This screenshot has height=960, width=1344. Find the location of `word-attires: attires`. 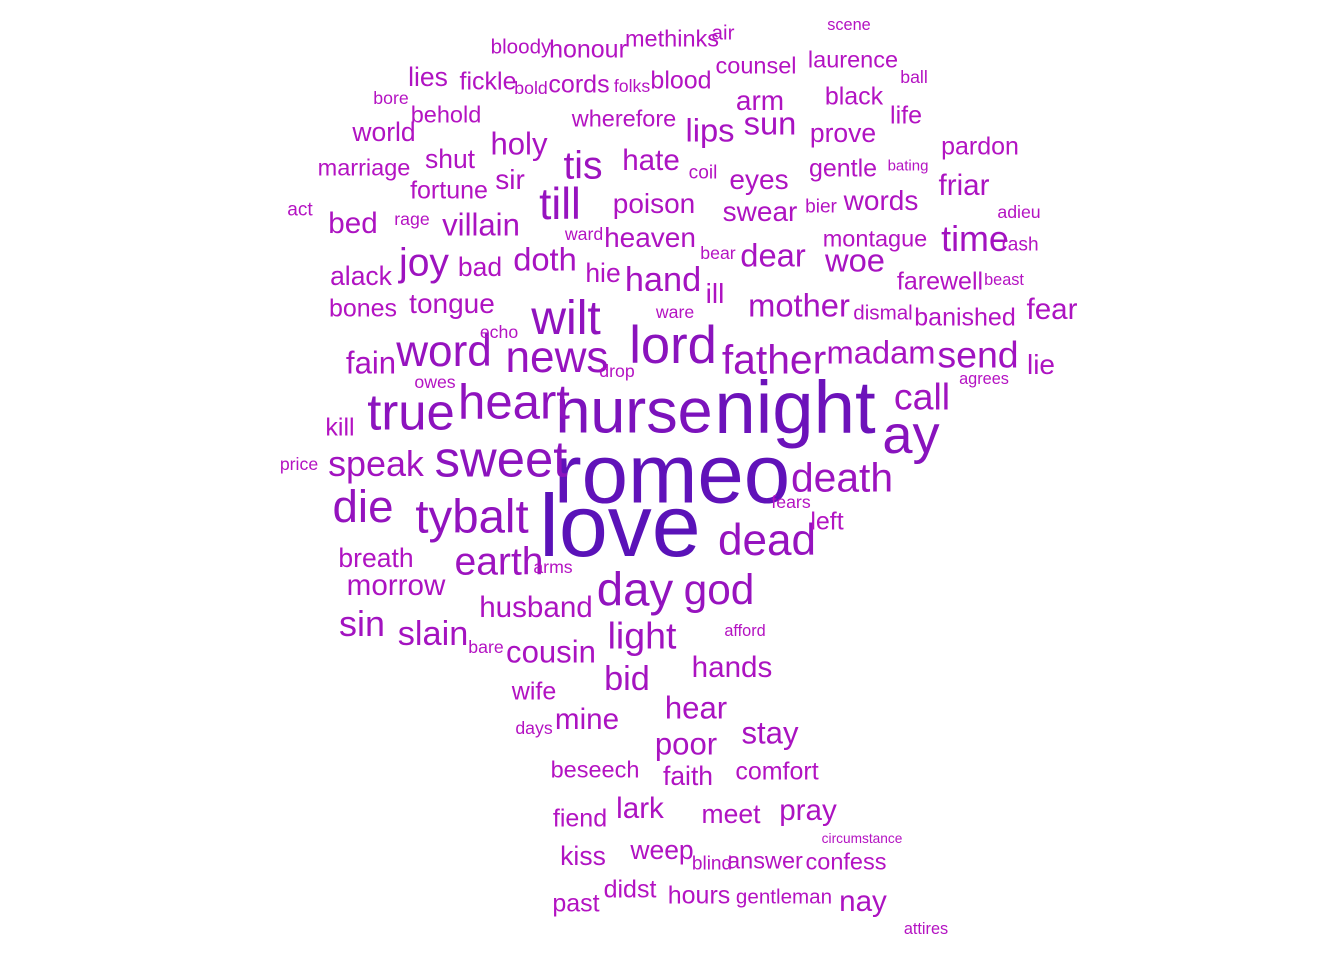

word-attires: attires is located at coordinates (926, 928).